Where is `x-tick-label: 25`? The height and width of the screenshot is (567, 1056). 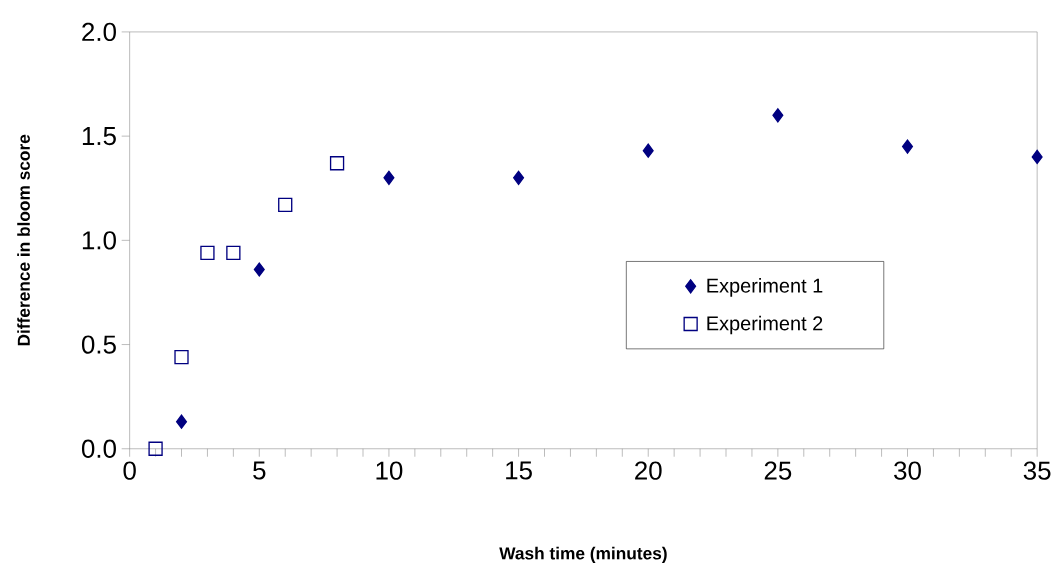
x-tick-label: 25 is located at coordinates (778, 470).